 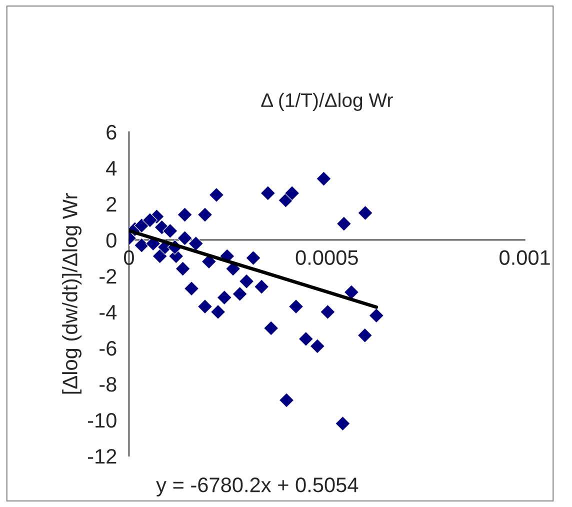 What do you see at coordinates (108, 276) in the screenshot?
I see `y-tick-label: -2` at bounding box center [108, 276].